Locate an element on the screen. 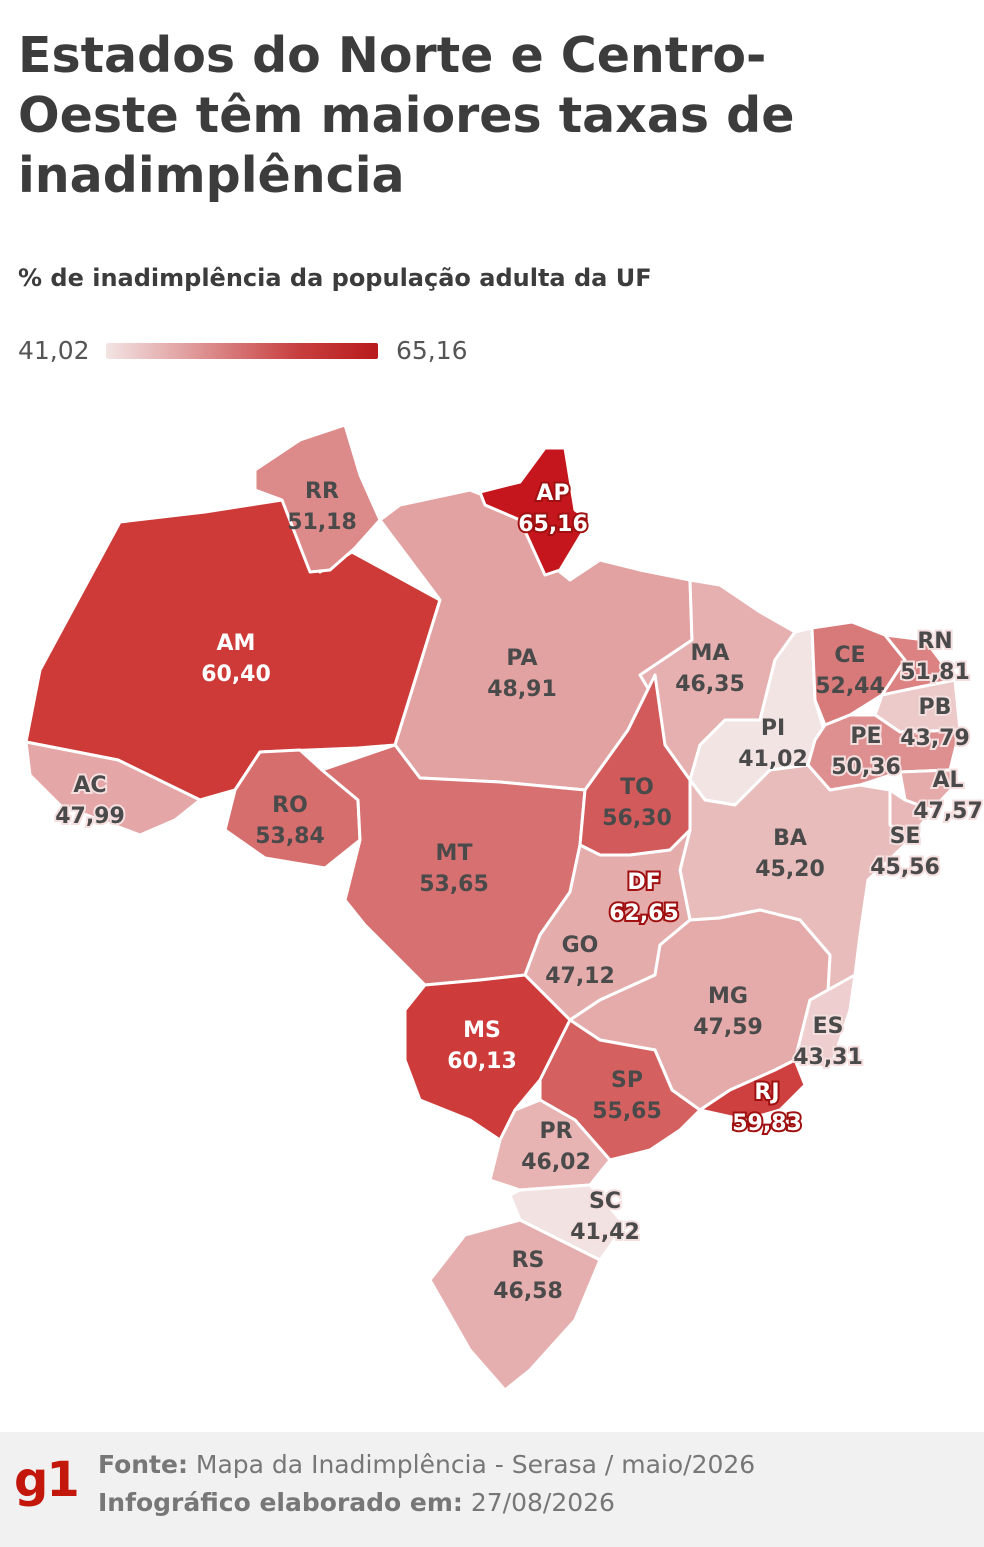 This screenshot has height=1547, width=984. state-rj-label: RJ is located at coordinates (766, 1092).